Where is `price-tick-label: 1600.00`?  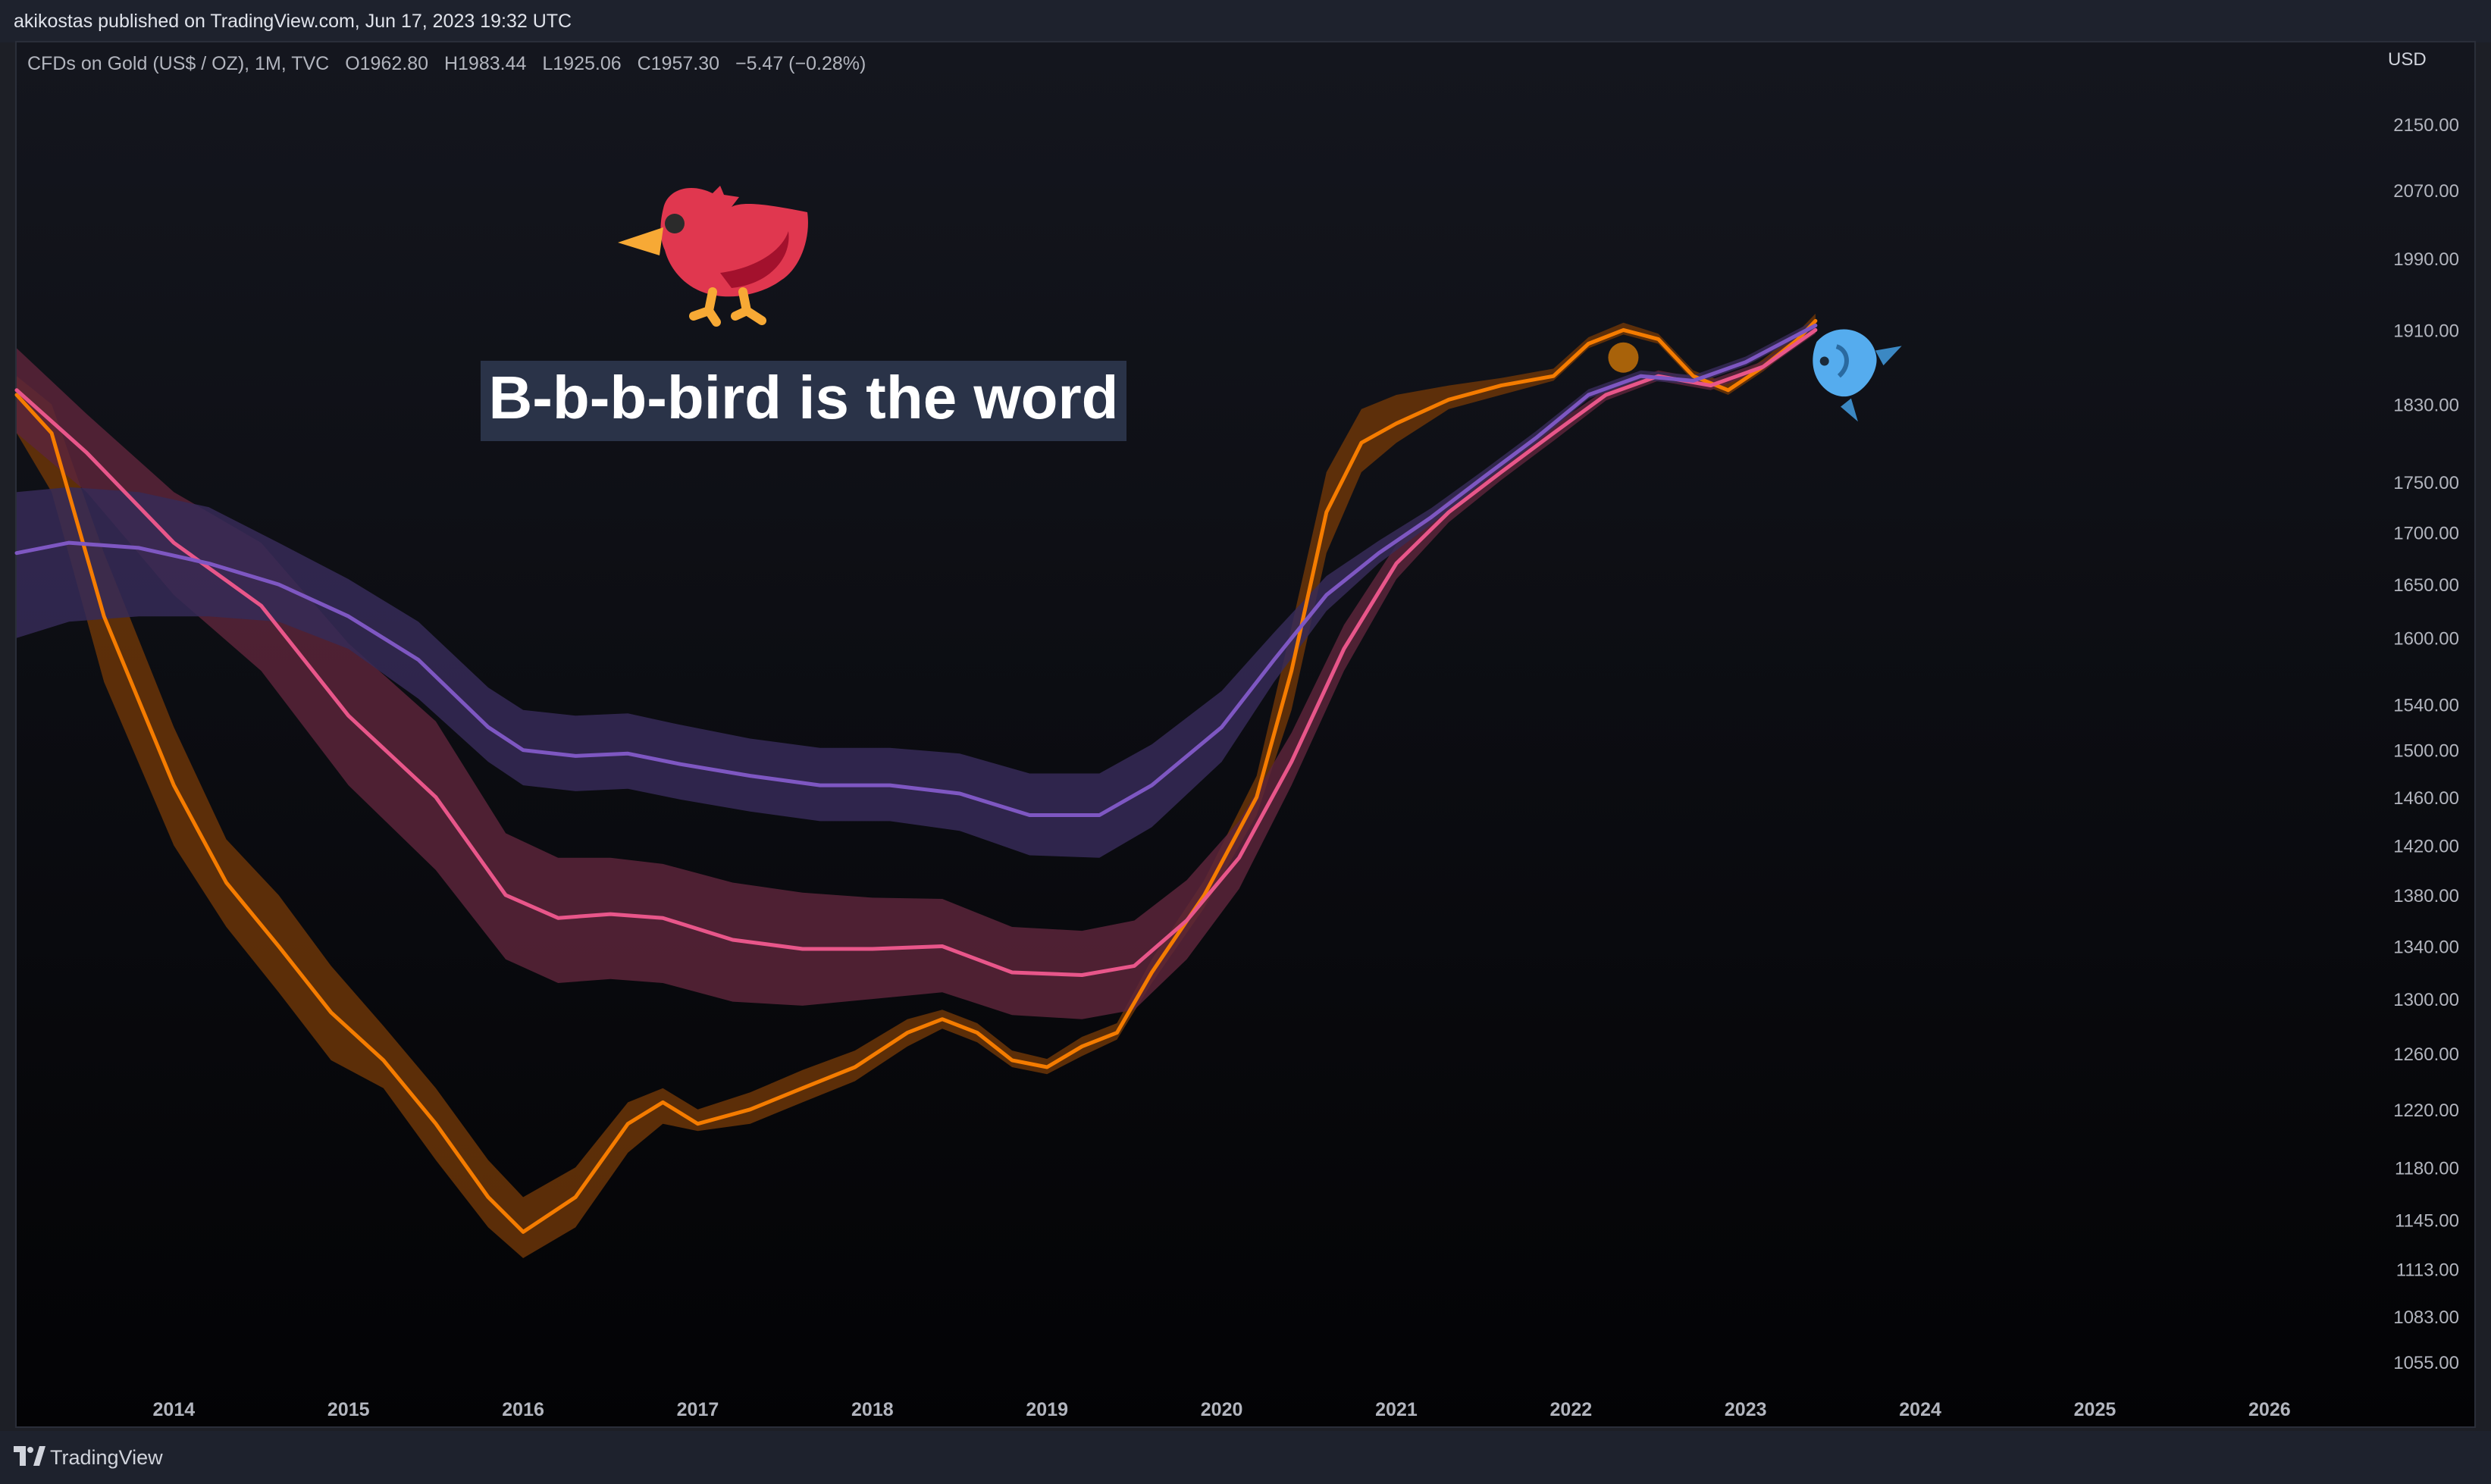
price-tick-label: 1600.00 is located at coordinates (2426, 639).